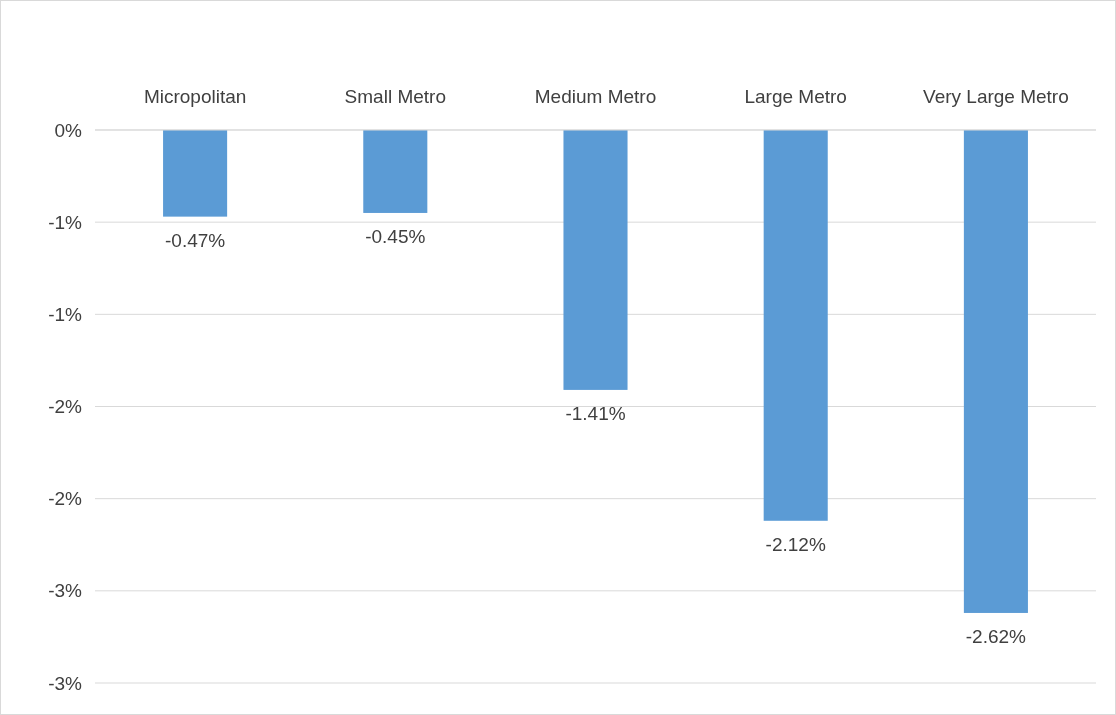 This screenshot has height=715, width=1116. Describe the element at coordinates (996, 96) in the screenshot. I see `x-tick-label: Very Large Metro` at that location.